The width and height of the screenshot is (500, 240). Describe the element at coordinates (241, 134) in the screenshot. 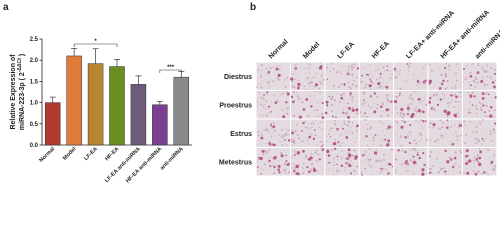

I see `row-label: Estrus` at that location.